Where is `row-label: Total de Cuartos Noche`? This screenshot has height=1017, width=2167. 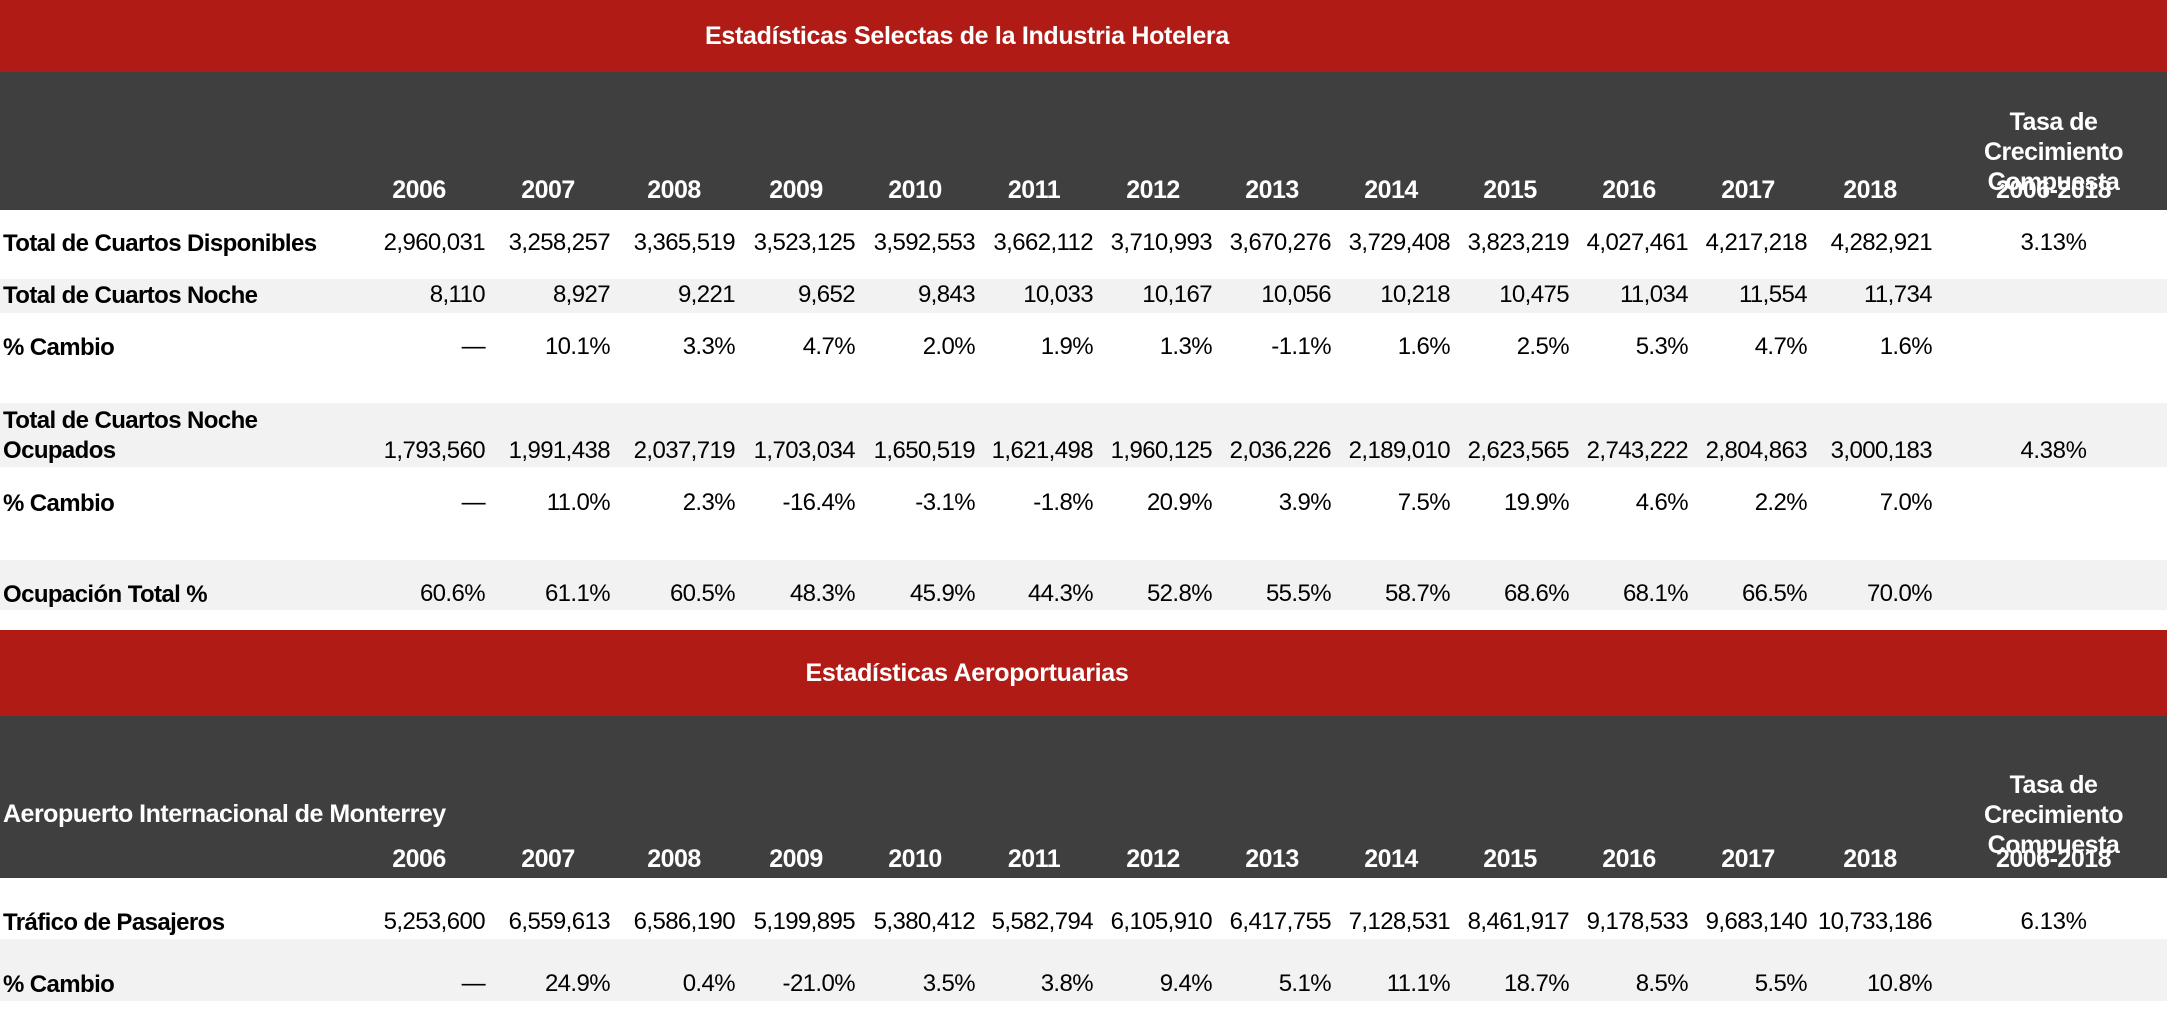 row-label: Total de Cuartos Noche is located at coordinates (130, 296).